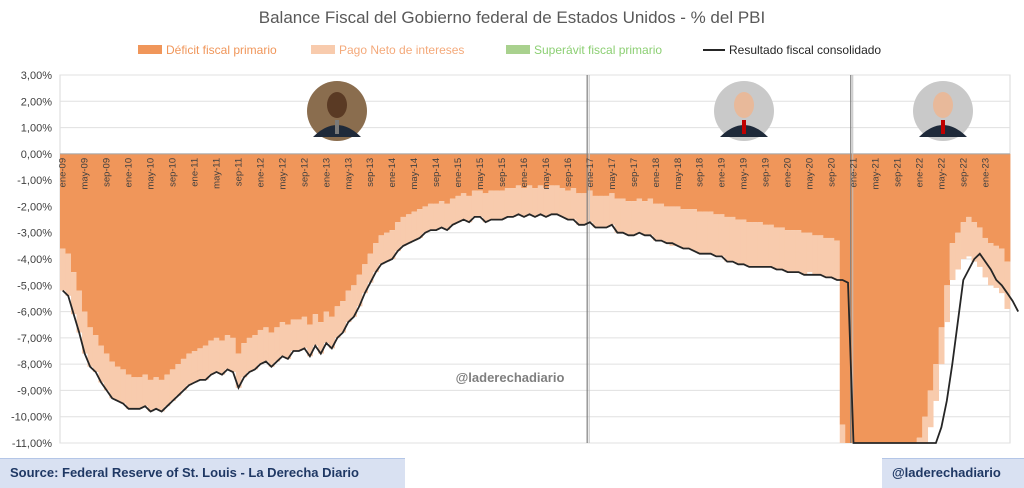  What do you see at coordinates (700, 172) in the screenshot?
I see `x-tick-label: sep-18` at bounding box center [700, 172].